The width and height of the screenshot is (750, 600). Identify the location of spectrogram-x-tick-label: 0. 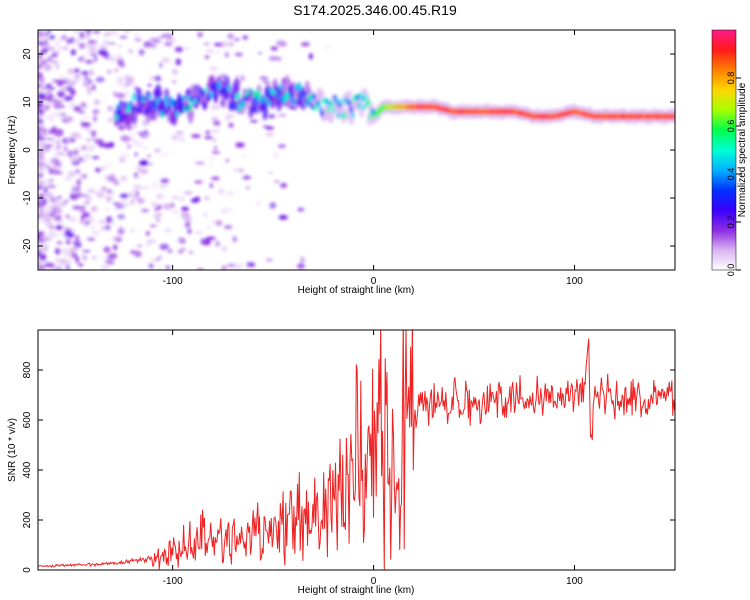
(374, 281).